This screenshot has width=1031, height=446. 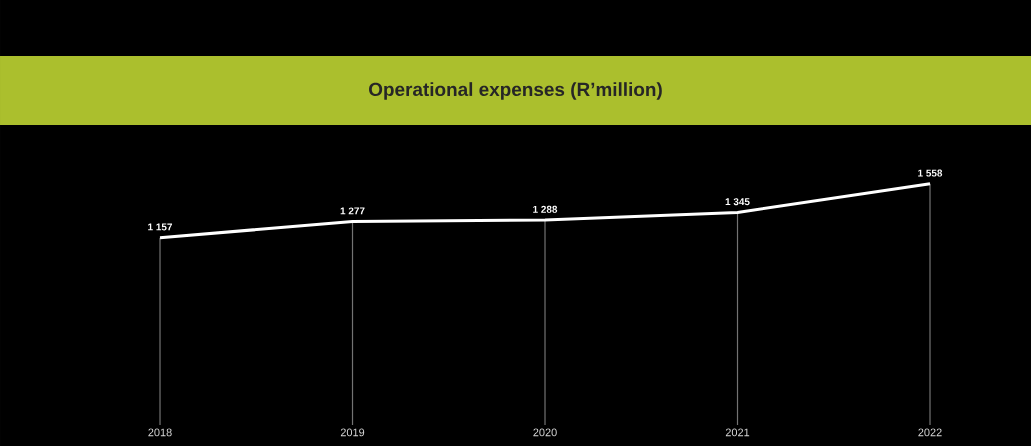 I want to click on x-tick-label: 2022, so click(x=930, y=432).